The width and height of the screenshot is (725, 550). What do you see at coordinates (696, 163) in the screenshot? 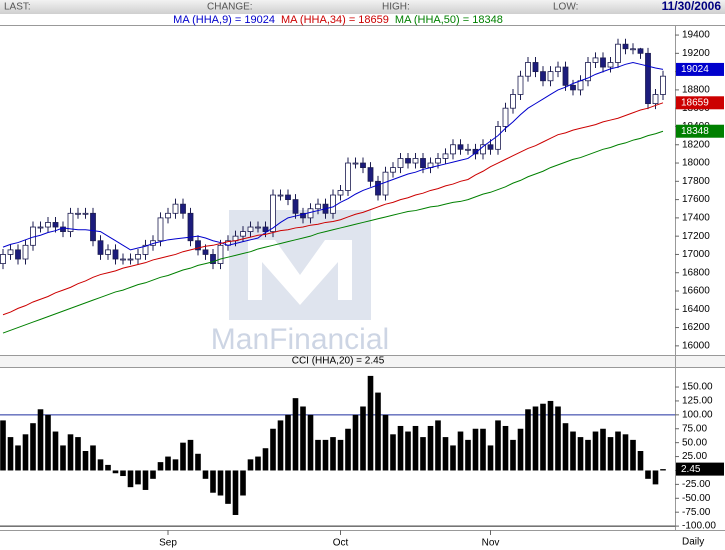
I see `y-tick-label: 18000` at bounding box center [696, 163].